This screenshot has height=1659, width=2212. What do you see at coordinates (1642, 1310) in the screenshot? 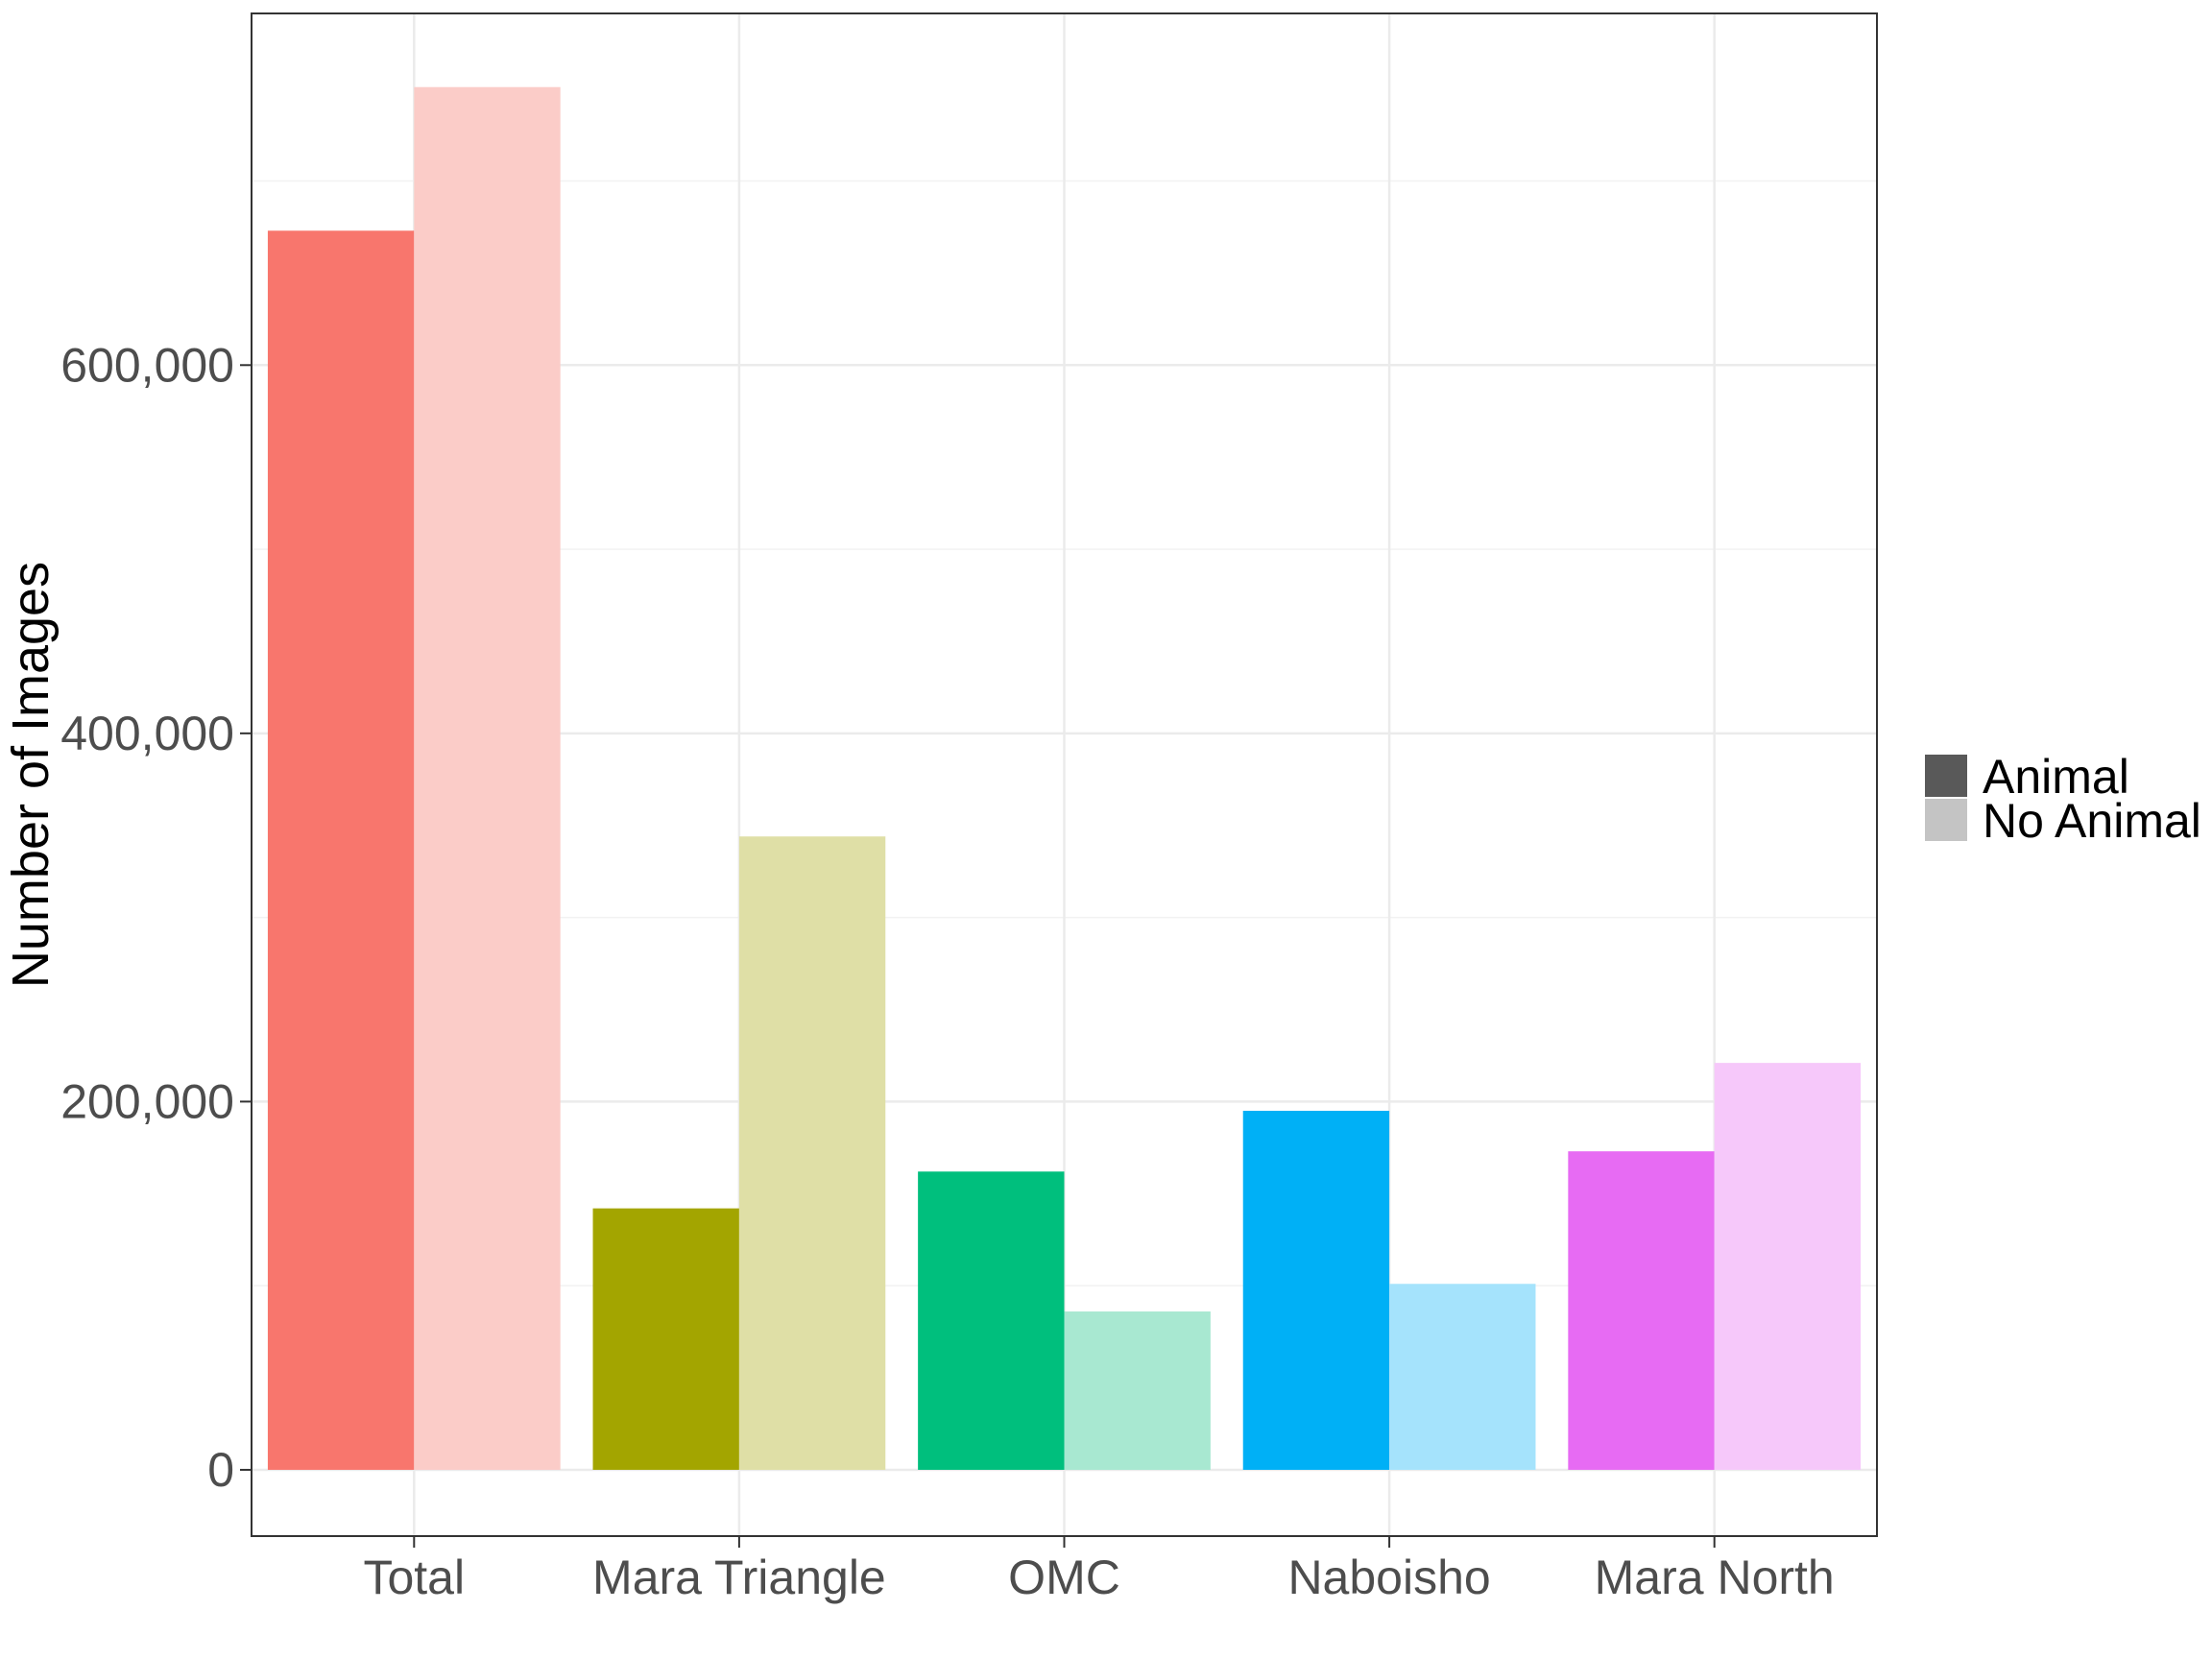
I see `bar-mara-north-animal` at bounding box center [1642, 1310].